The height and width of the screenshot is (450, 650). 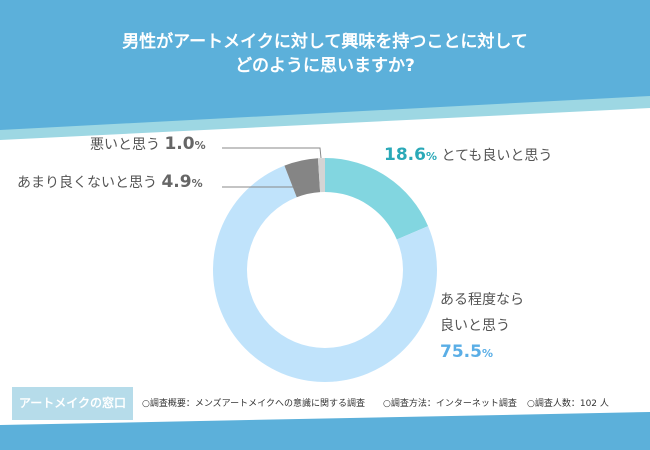 I want to click on title-line-2: どのように思いますか?, so click(x=325, y=66).